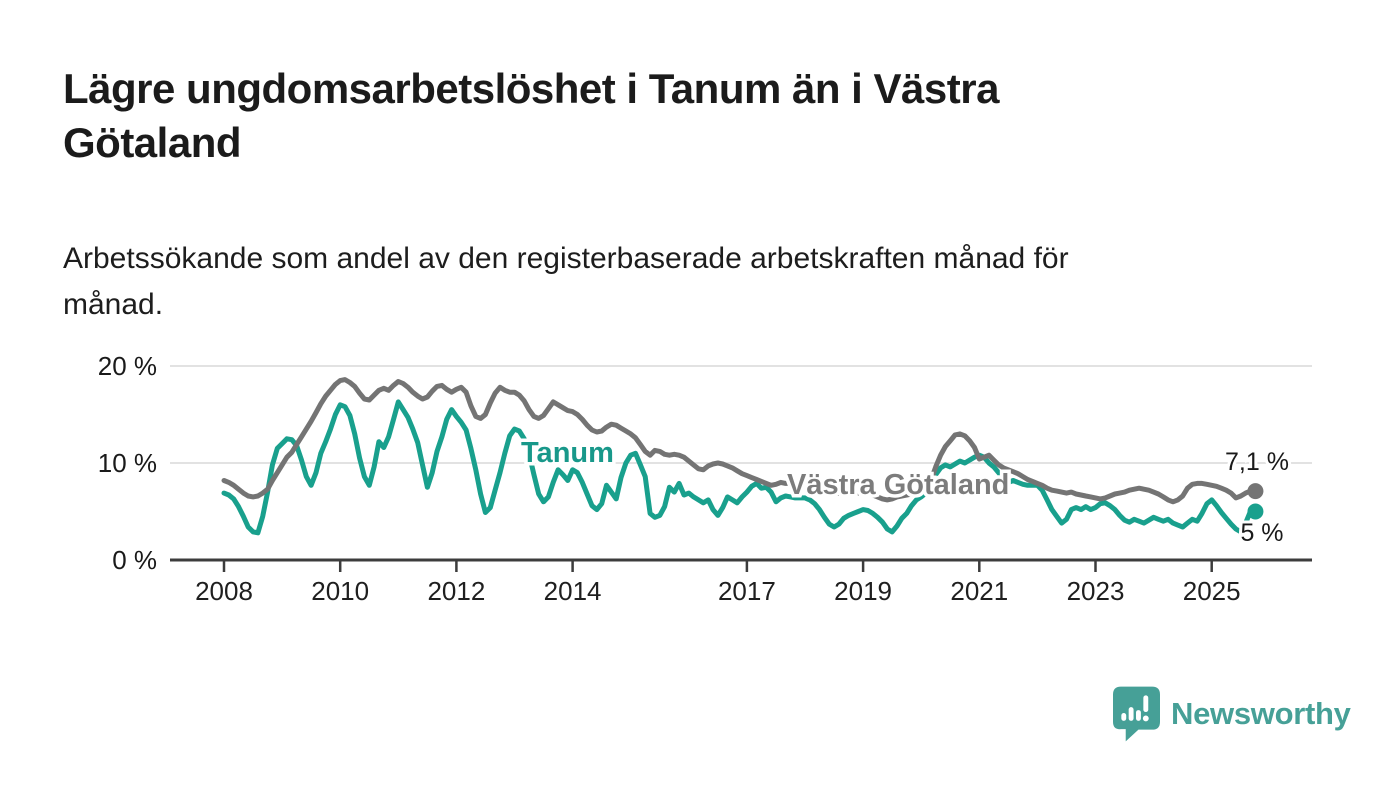 The height and width of the screenshot is (794, 1400). I want to click on x-axis-label-2017: 2017, so click(747, 591).